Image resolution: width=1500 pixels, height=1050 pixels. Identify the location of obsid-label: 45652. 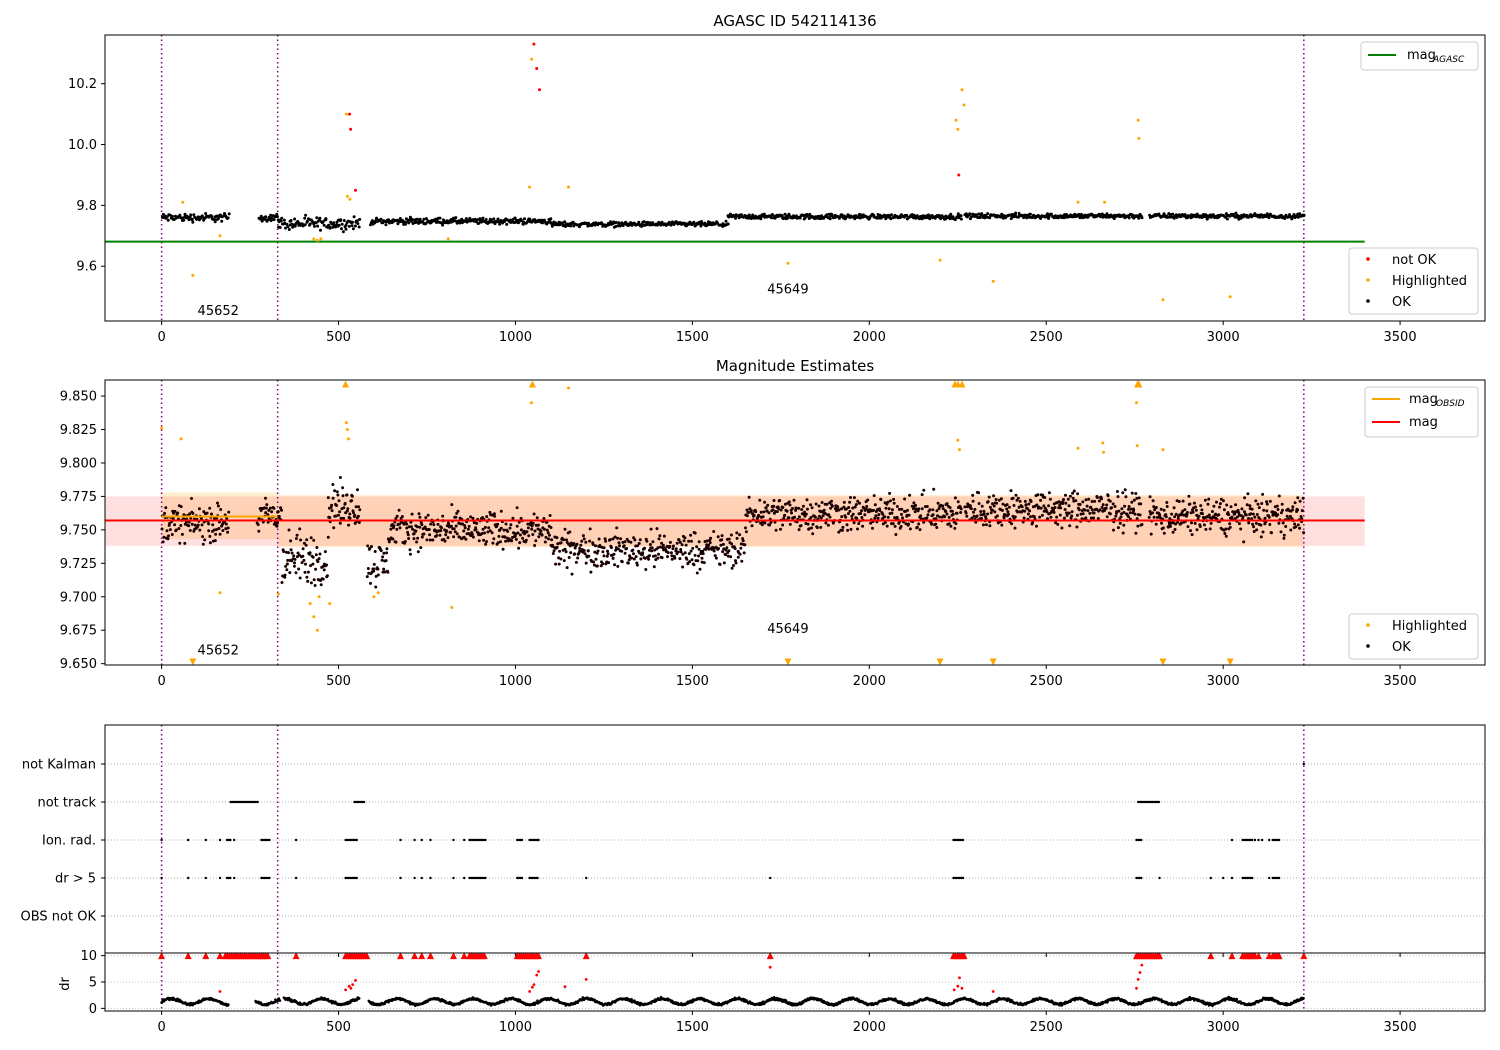
(218, 311).